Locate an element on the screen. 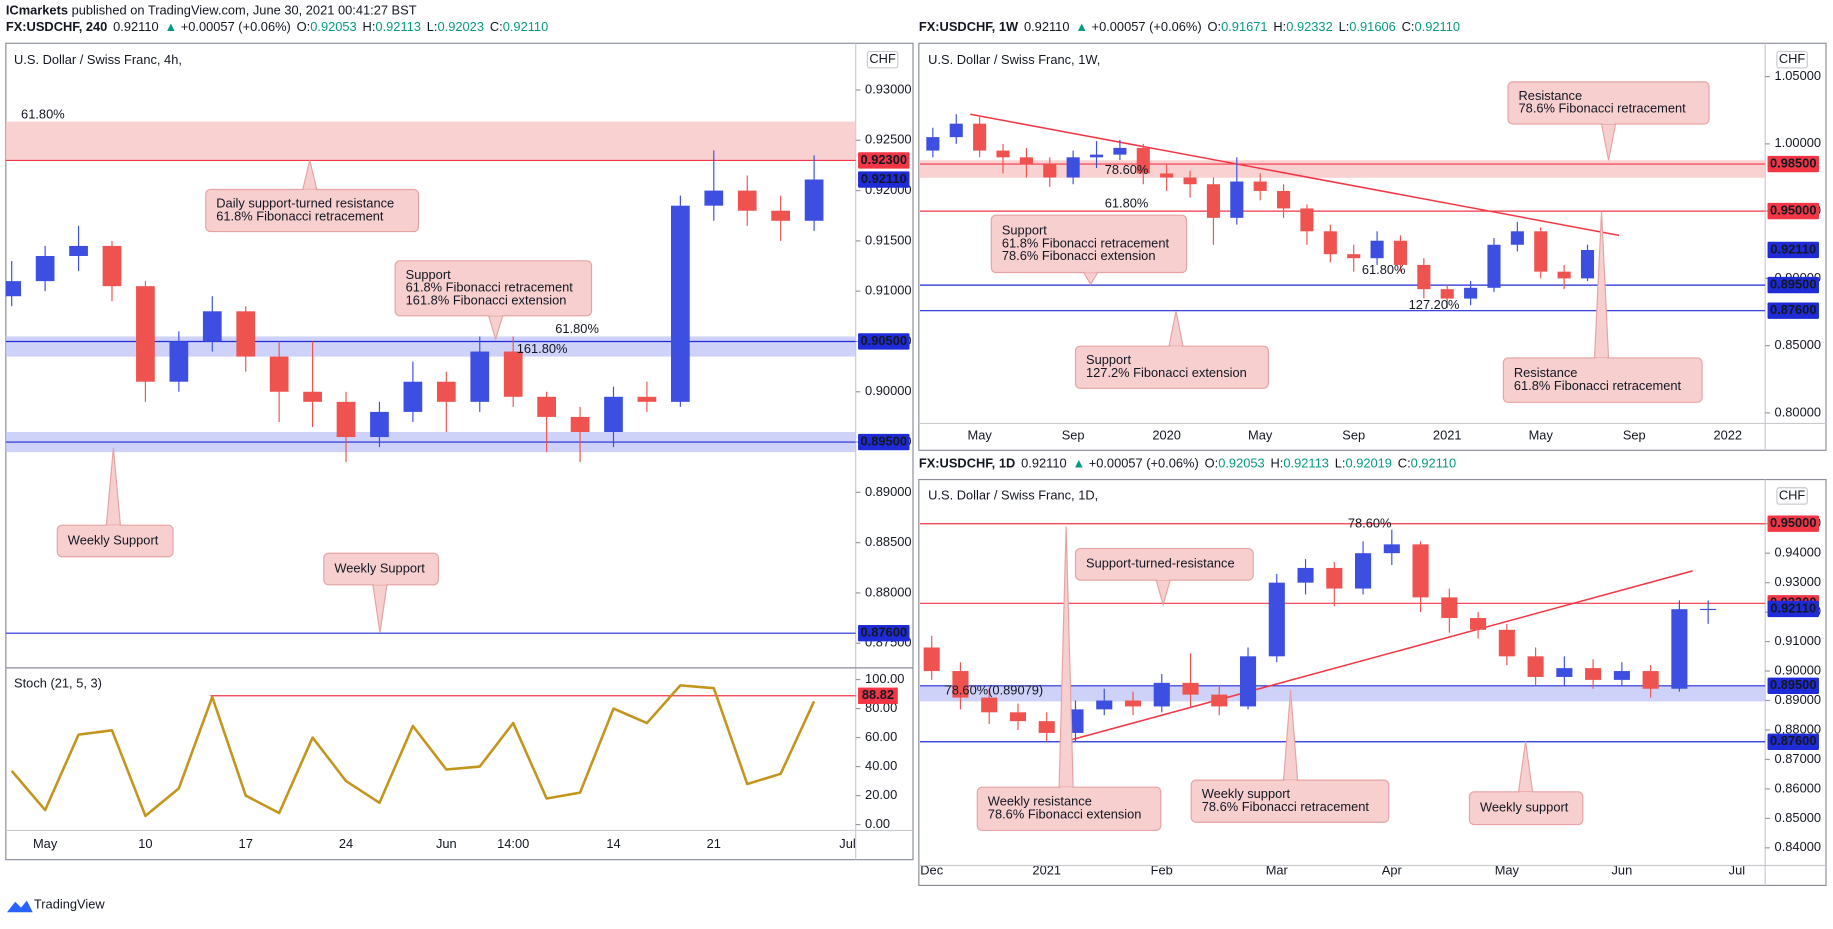 This screenshot has height=929, width=1833. callout-text: Support-turned-resistance is located at coordinates (1160, 563).